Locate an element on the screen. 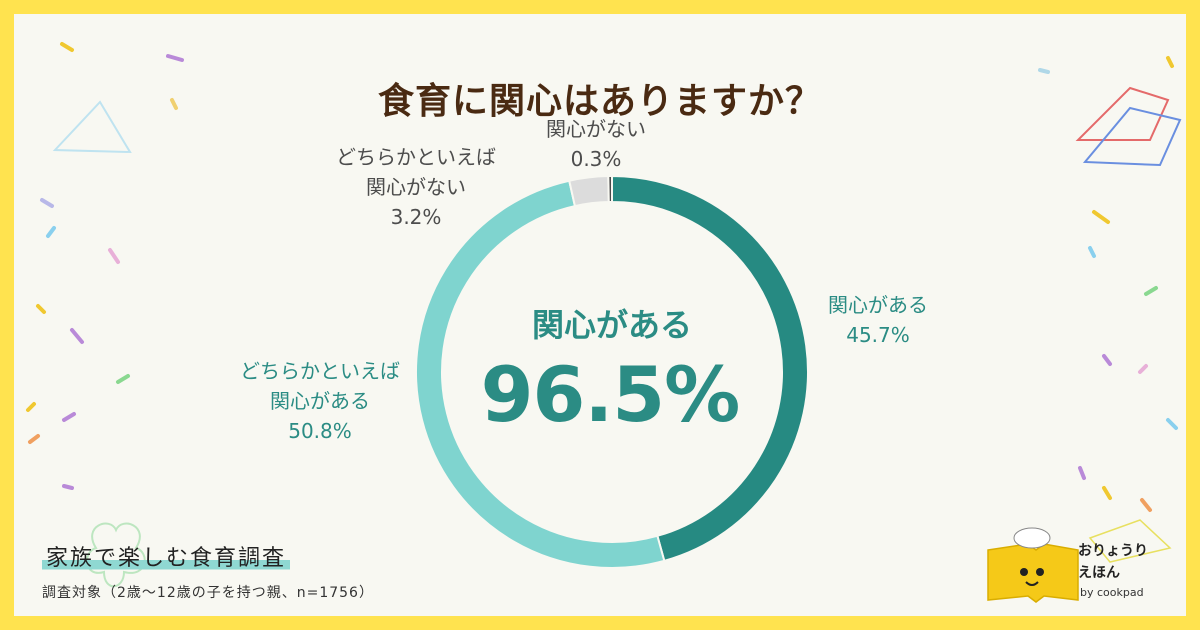 The width and height of the screenshot is (1200, 630). chef-hat-icon is located at coordinates (1032, 538).